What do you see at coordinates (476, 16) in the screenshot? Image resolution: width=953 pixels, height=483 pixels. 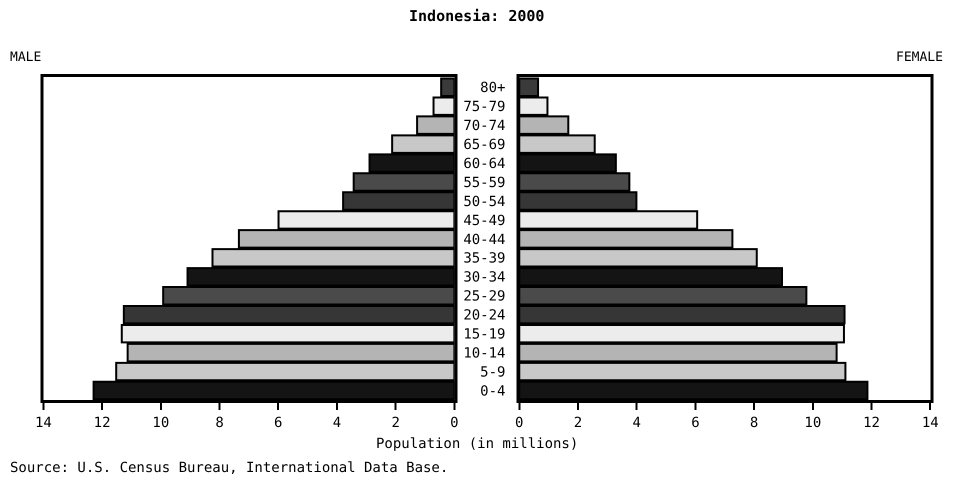 I see `chart-title: Indonesia: 2000` at bounding box center [476, 16].